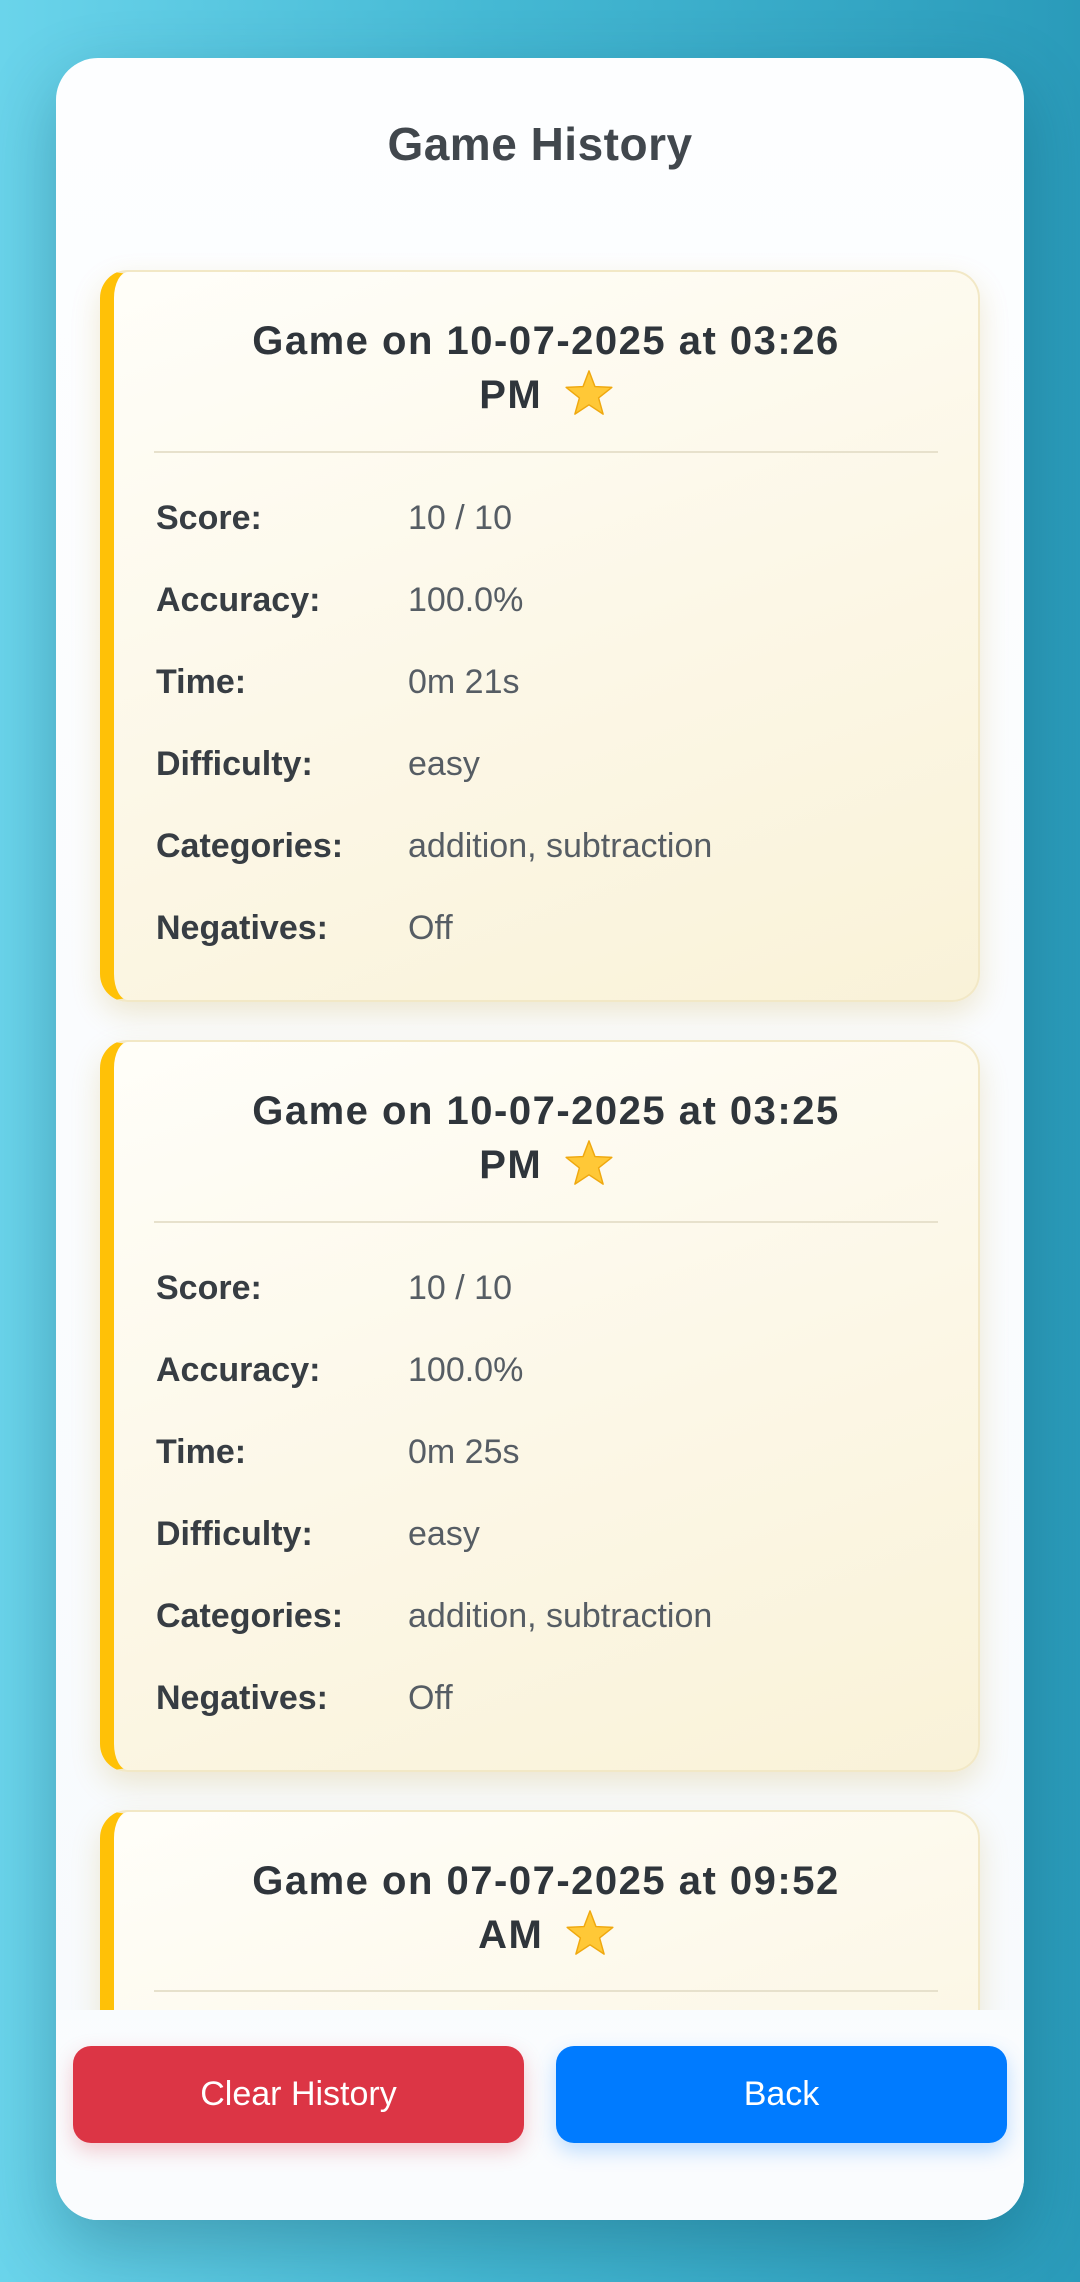 This screenshot has height=2282, width=1080. What do you see at coordinates (464, 1451) in the screenshot?
I see `field-value: 0m 25s` at bounding box center [464, 1451].